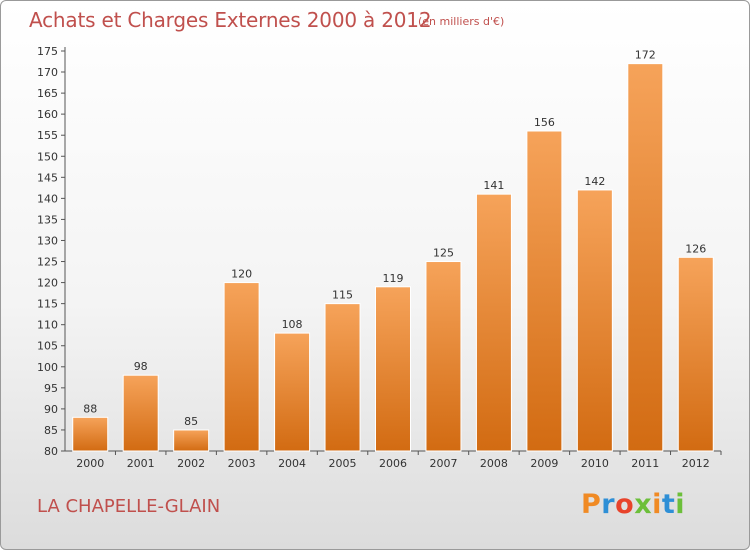 This screenshot has width=750, height=550. Describe the element at coordinates (191, 463) in the screenshot. I see `x-tick-label: 2002` at that location.